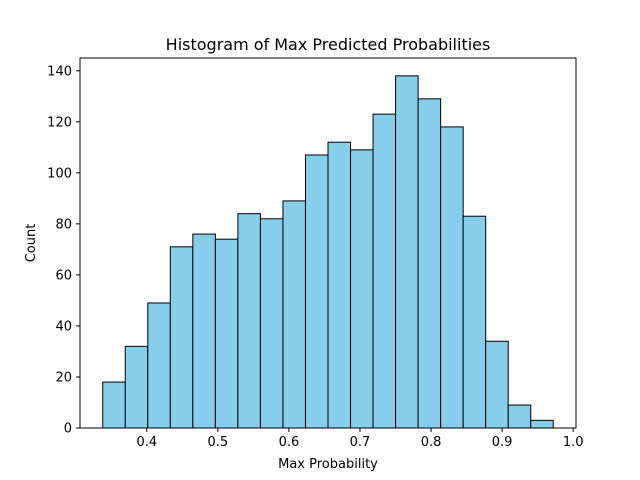 This screenshot has width=640, height=480. What do you see at coordinates (360, 442) in the screenshot?
I see `x-tick-label: 0.7` at bounding box center [360, 442].